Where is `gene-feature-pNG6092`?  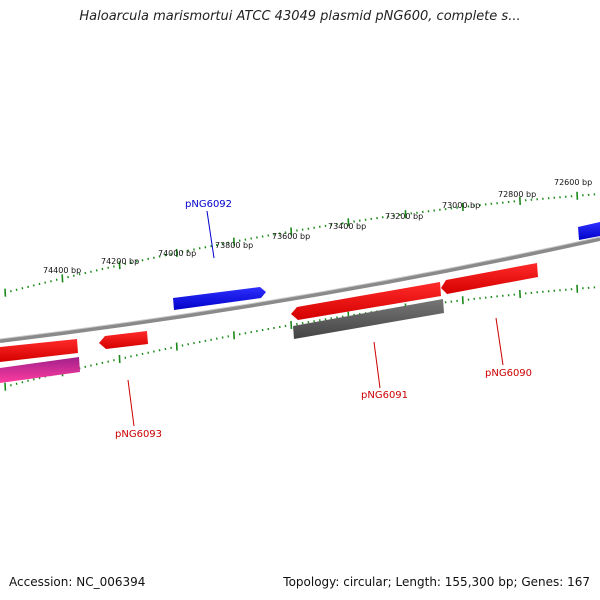
gene-feature-pNG6092 is located at coordinates (219, 298).